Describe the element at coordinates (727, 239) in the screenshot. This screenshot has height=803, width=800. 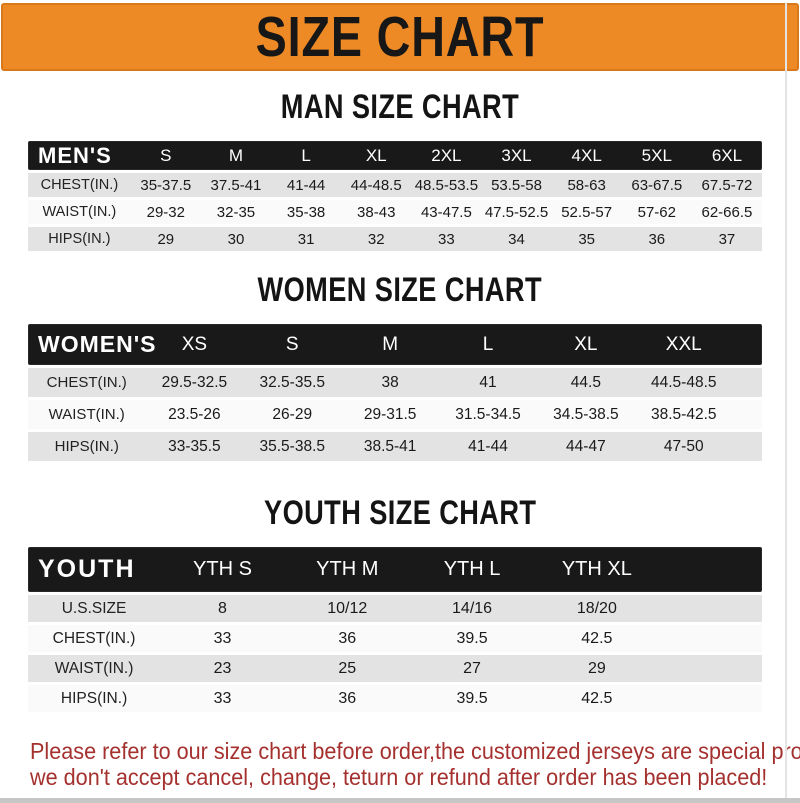
I see `size-value: 37` at that location.